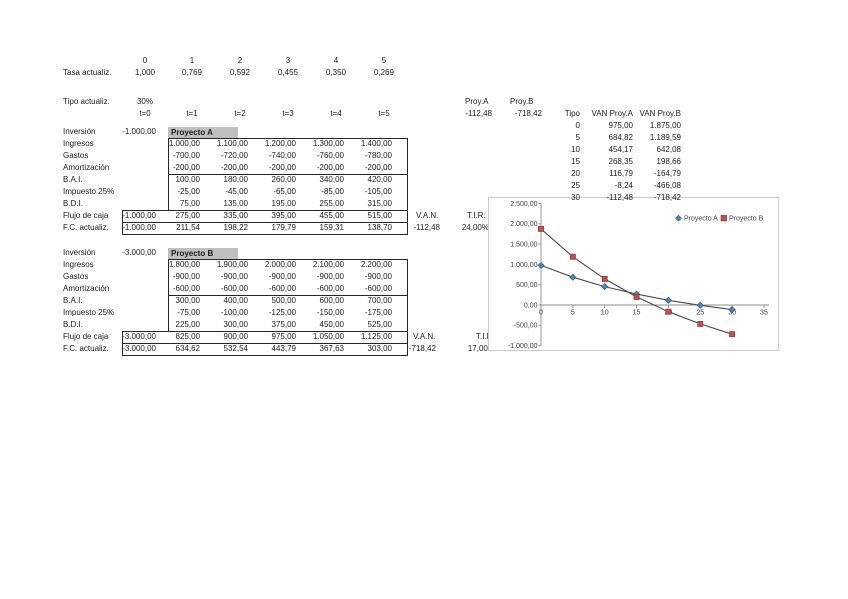  Describe the element at coordinates (612, 113) in the screenshot. I see `van-table-header: VAN Proy.A` at that location.